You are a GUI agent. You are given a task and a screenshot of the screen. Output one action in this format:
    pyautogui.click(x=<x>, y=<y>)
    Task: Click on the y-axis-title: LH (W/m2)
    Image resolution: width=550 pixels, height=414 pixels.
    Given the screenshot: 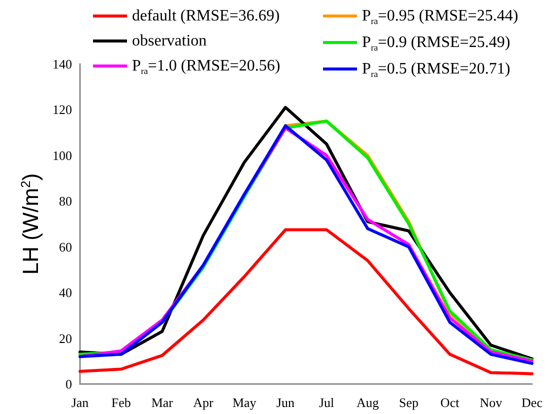 What is the action you would take?
    pyautogui.click(x=30, y=224)
    